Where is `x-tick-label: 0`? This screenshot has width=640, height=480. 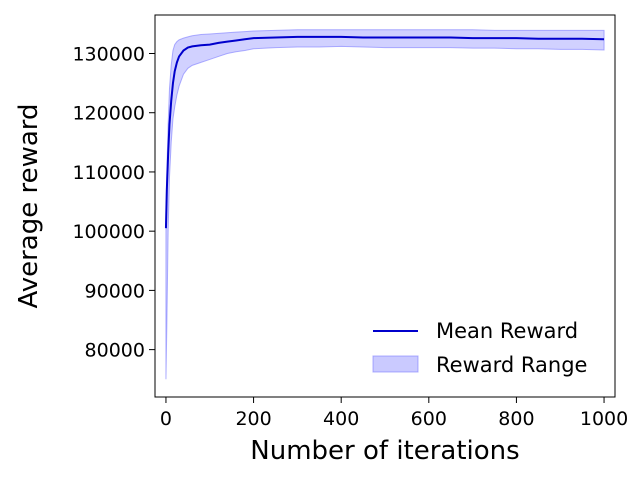 x-tick-label: 0 is located at coordinates (166, 419).